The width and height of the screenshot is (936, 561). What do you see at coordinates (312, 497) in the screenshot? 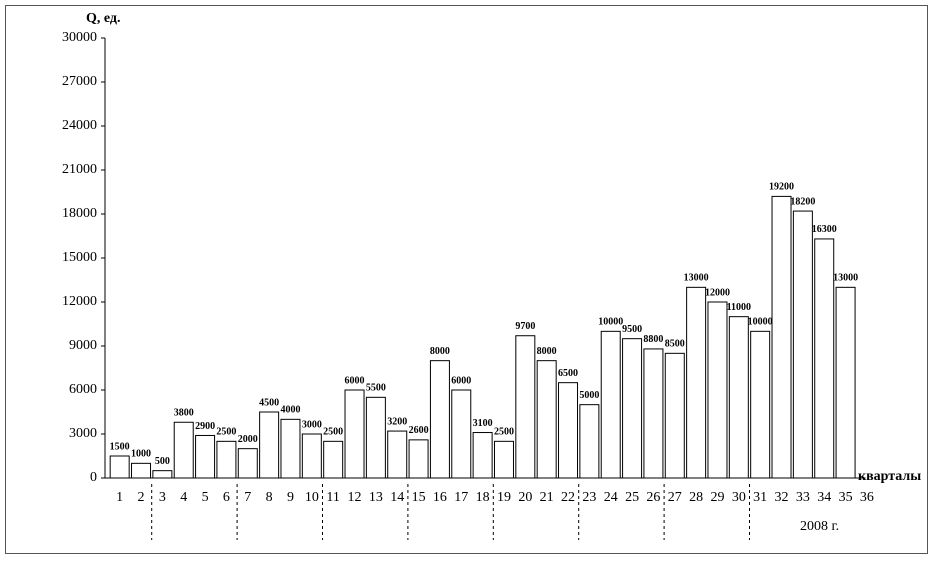
I see `x-tick-label: 10` at bounding box center [312, 497].